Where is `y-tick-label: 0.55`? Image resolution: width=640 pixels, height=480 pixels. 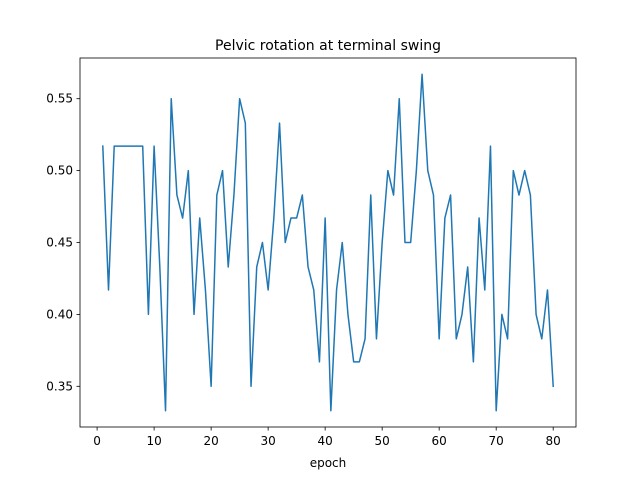 y-tick-label: 0.55 is located at coordinates (59, 99).